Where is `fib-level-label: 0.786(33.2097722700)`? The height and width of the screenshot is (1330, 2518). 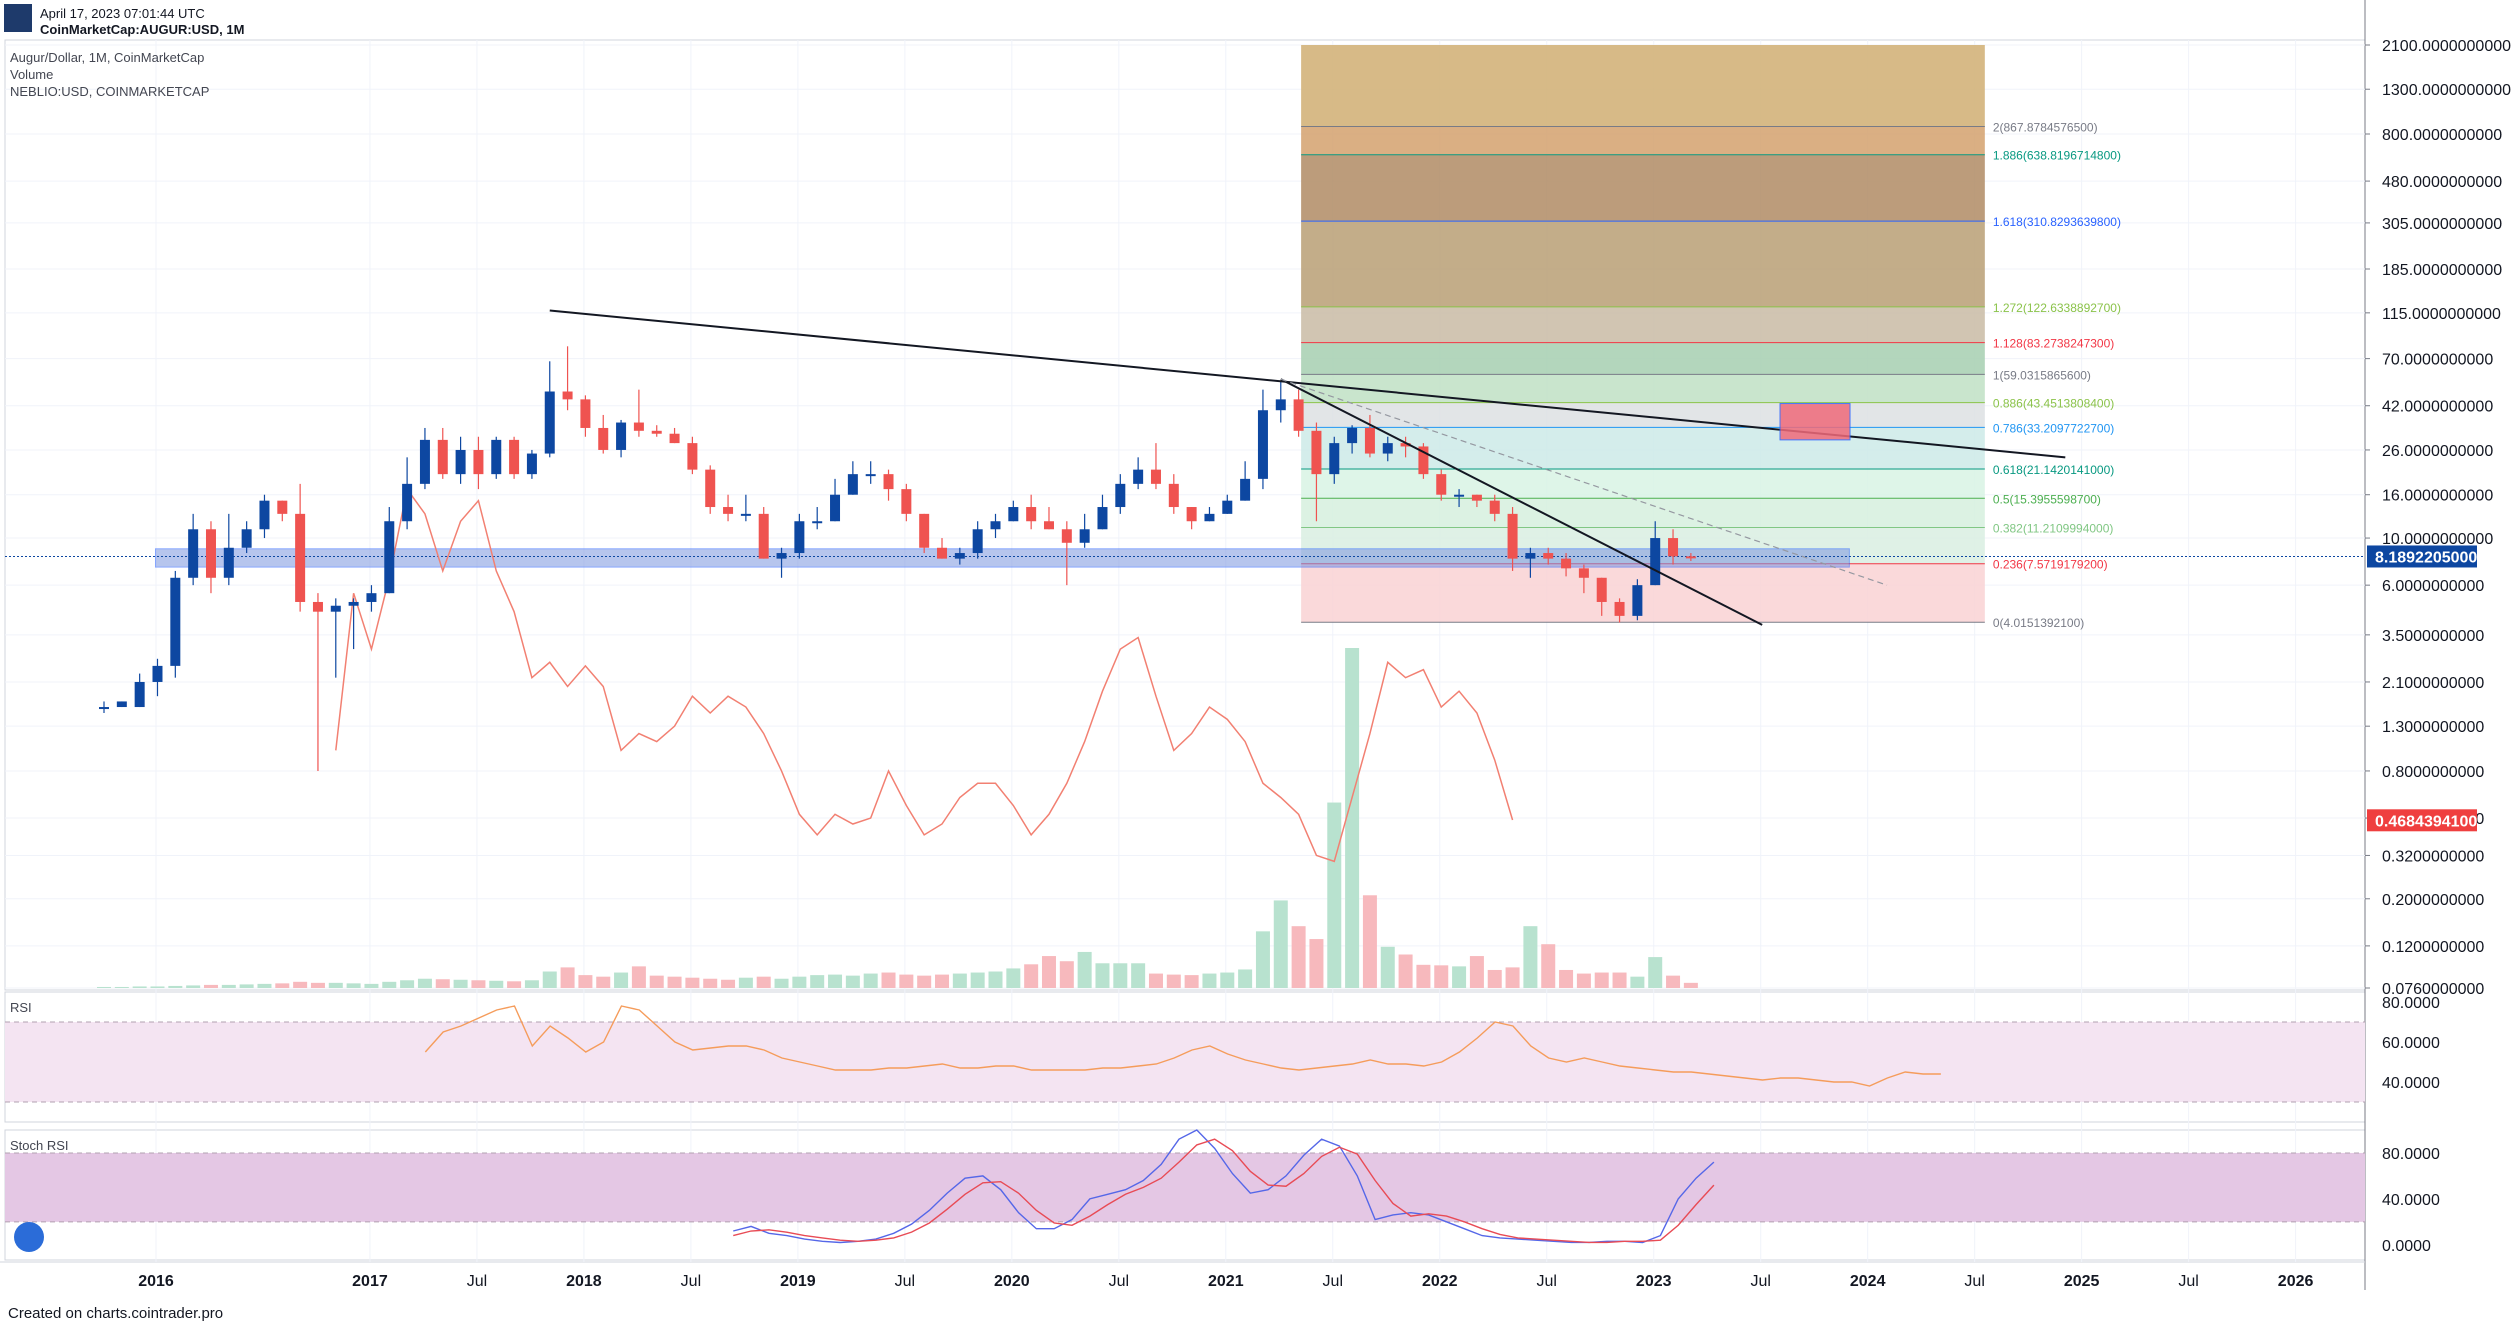
fib-level-label: 0.786(33.2097722700) is located at coordinates (2053, 428).